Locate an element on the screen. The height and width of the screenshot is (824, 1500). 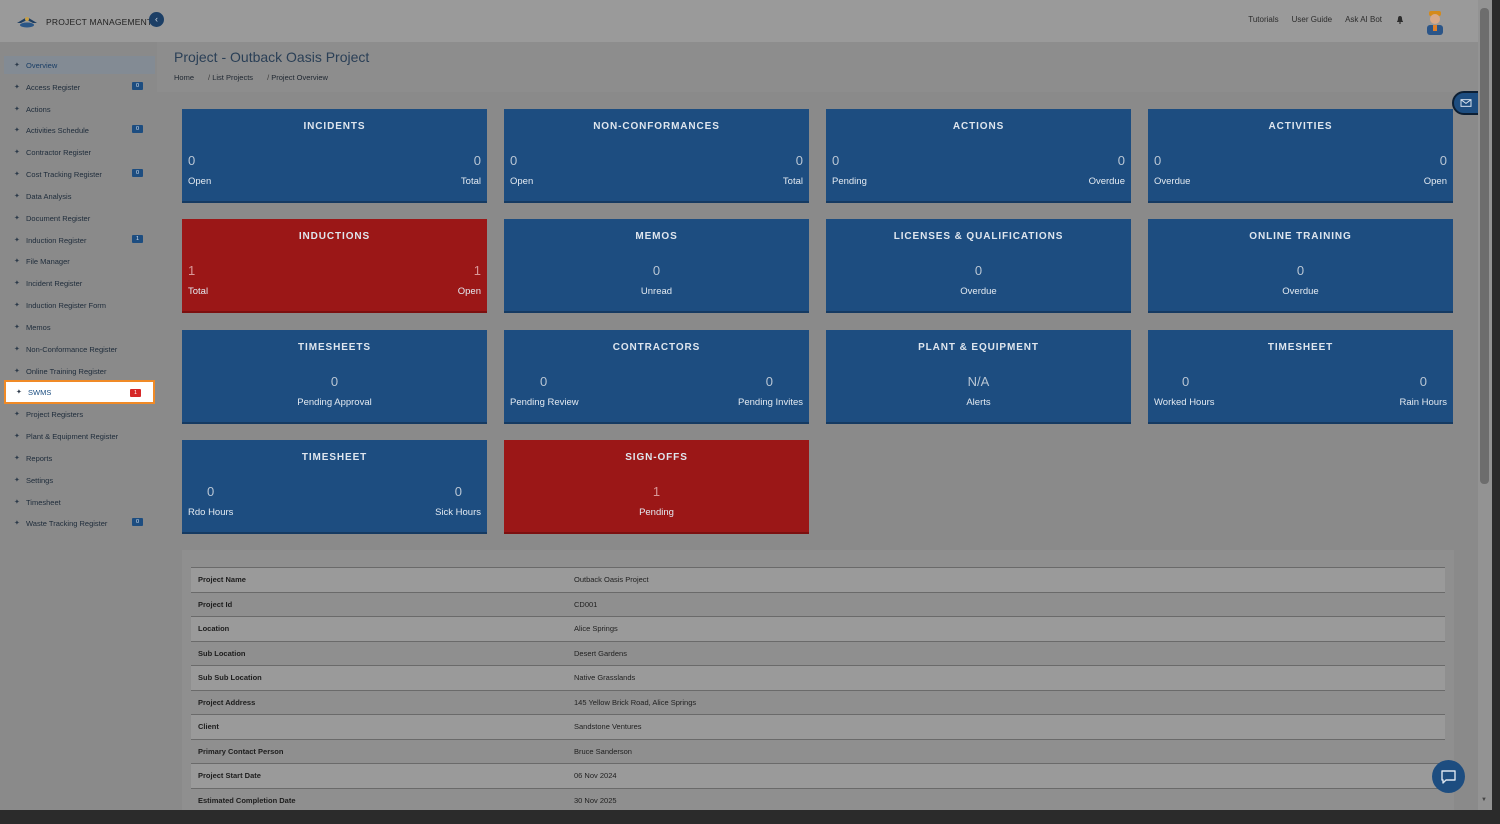
incidents-card: INCIDENTS 0 Open 0 Total is located at coordinates (334, 156).